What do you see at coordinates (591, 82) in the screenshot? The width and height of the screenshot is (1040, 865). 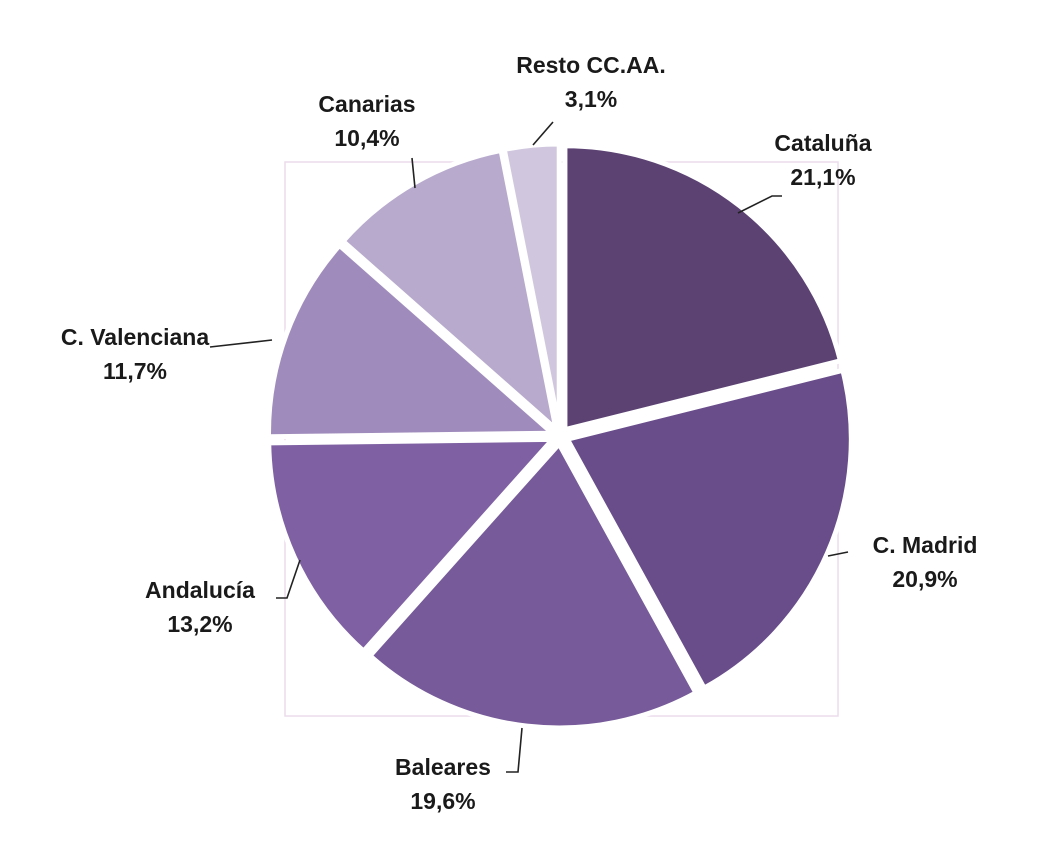 I see `label-resto: Resto CC.AA. 3,1%` at bounding box center [591, 82].